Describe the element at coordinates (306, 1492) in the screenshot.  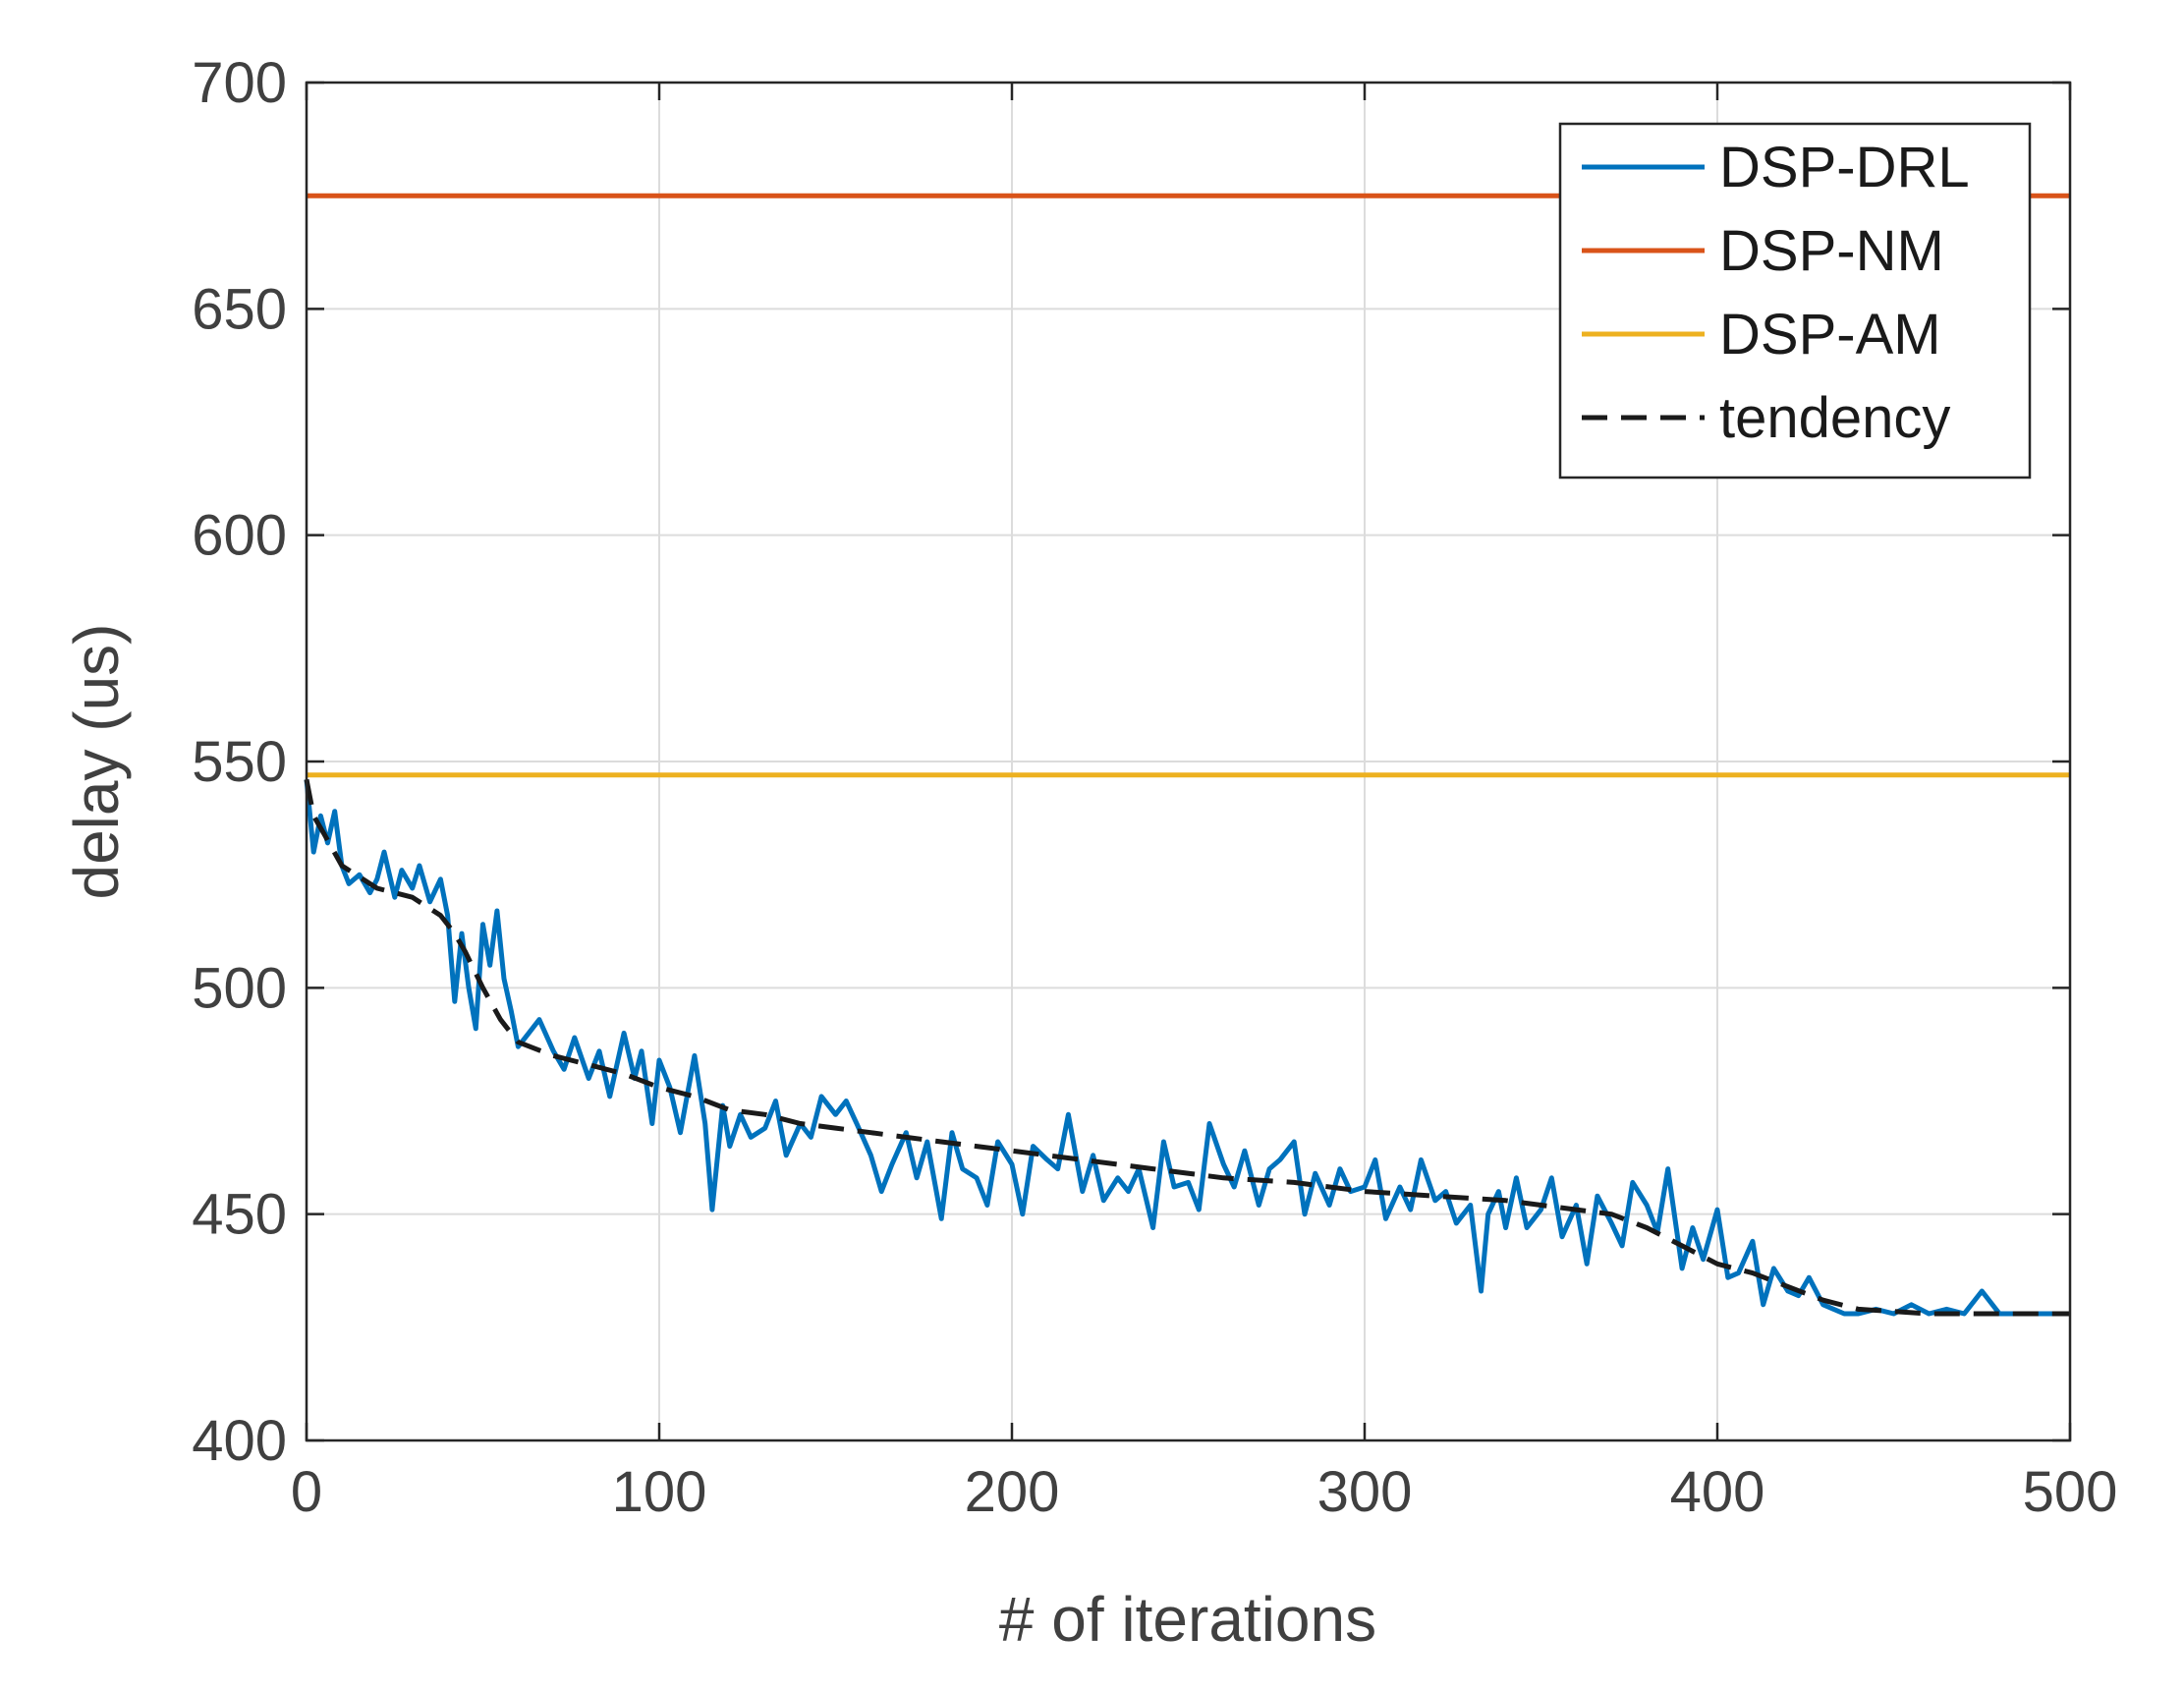
I see `x-tick-label: 0` at that location.